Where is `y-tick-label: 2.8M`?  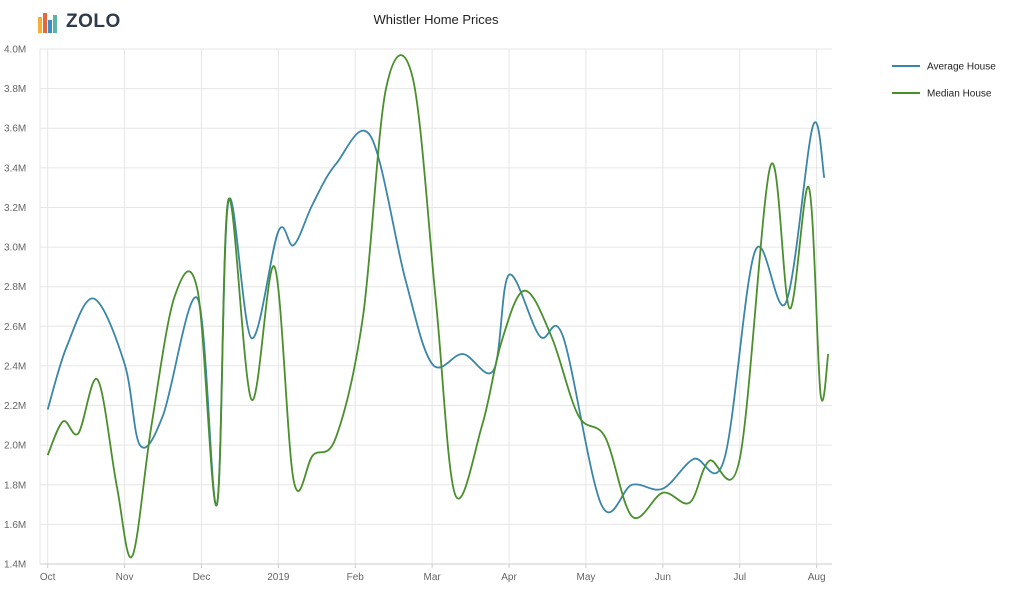
y-tick-label: 2.8M is located at coordinates (15, 287).